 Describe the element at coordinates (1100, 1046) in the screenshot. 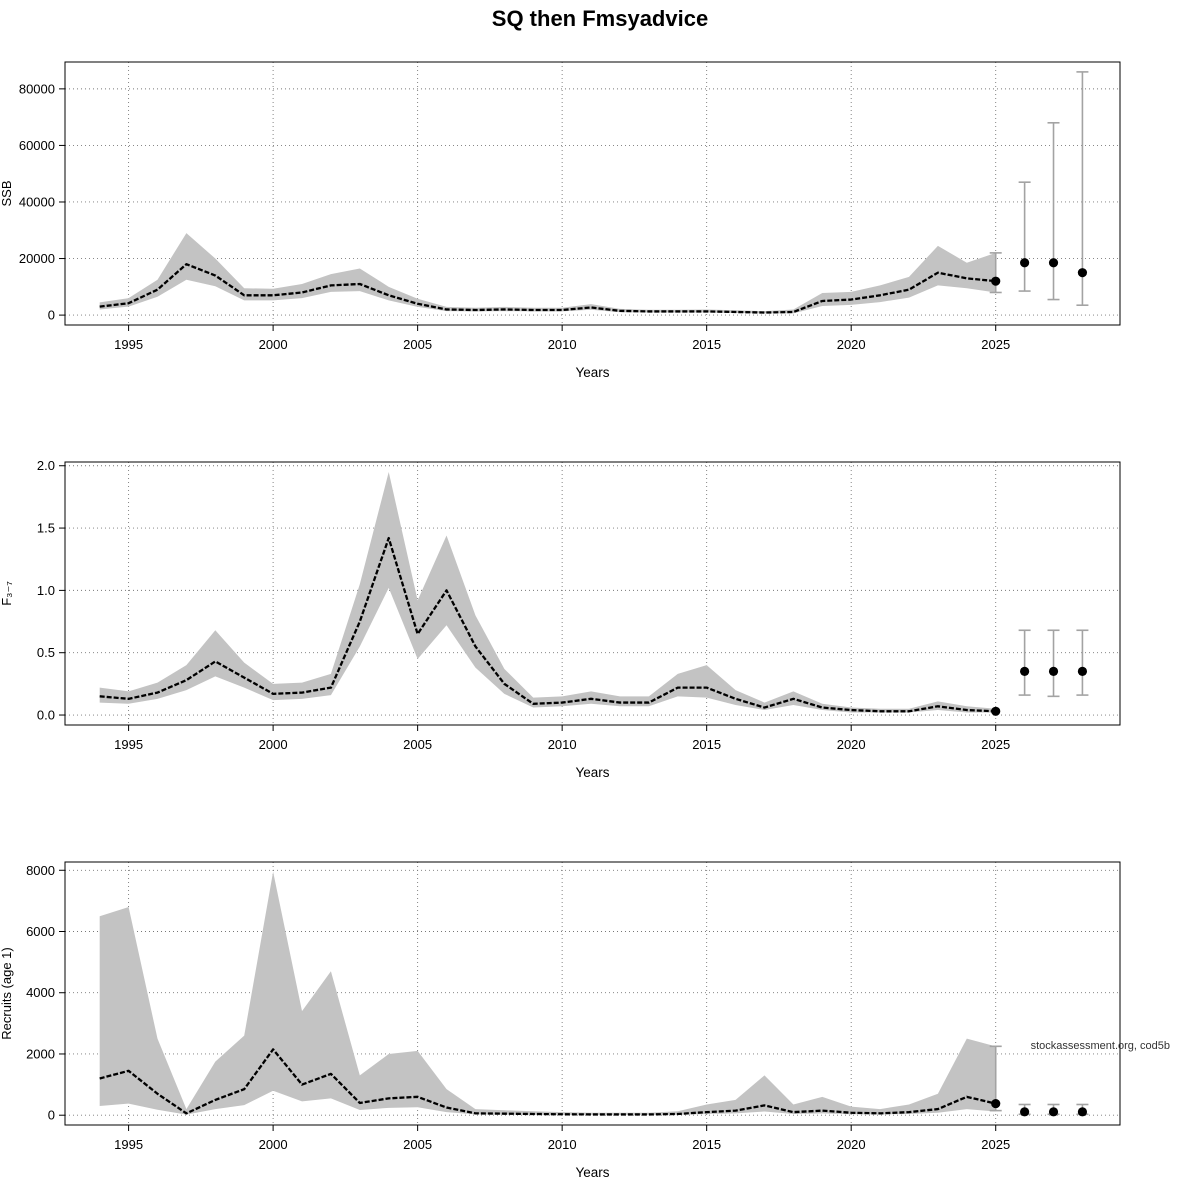

I see `watermark: stockassessment.org, cod5b` at that location.